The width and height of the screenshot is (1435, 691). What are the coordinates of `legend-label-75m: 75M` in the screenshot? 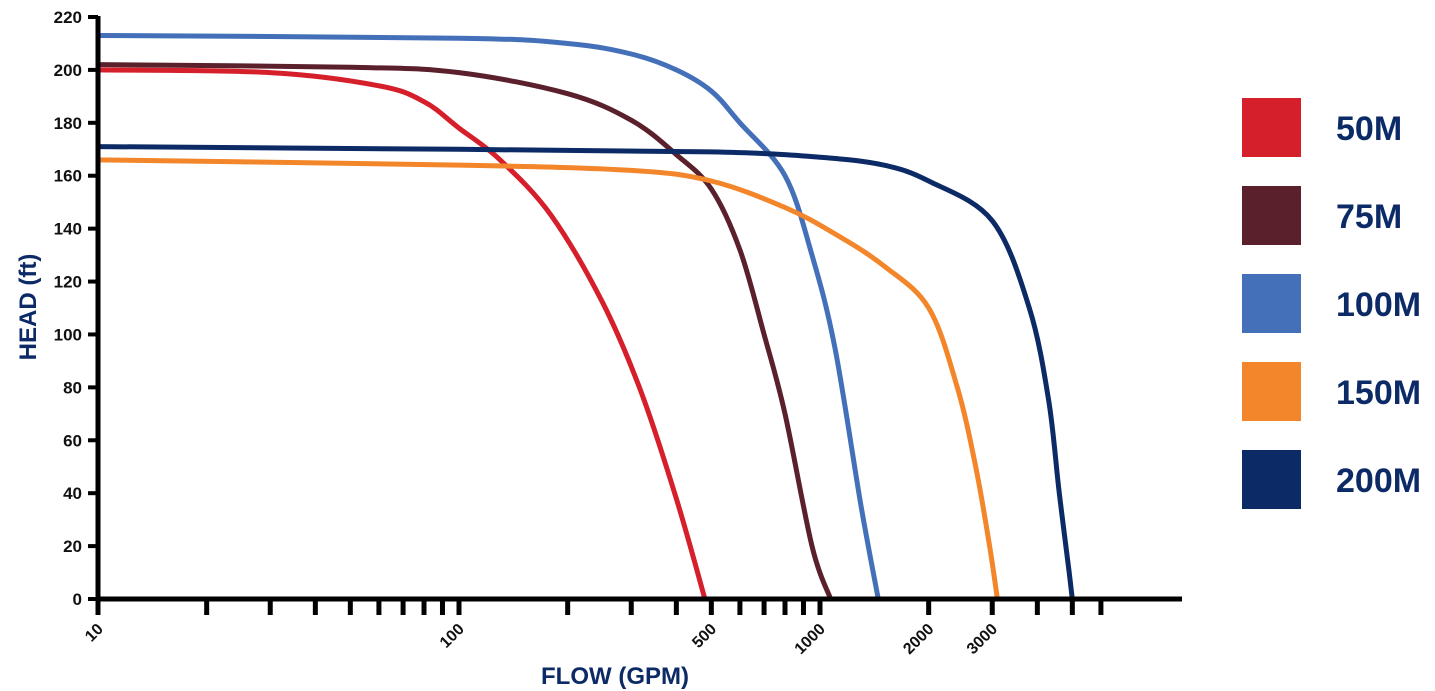 It's located at (1369, 217).